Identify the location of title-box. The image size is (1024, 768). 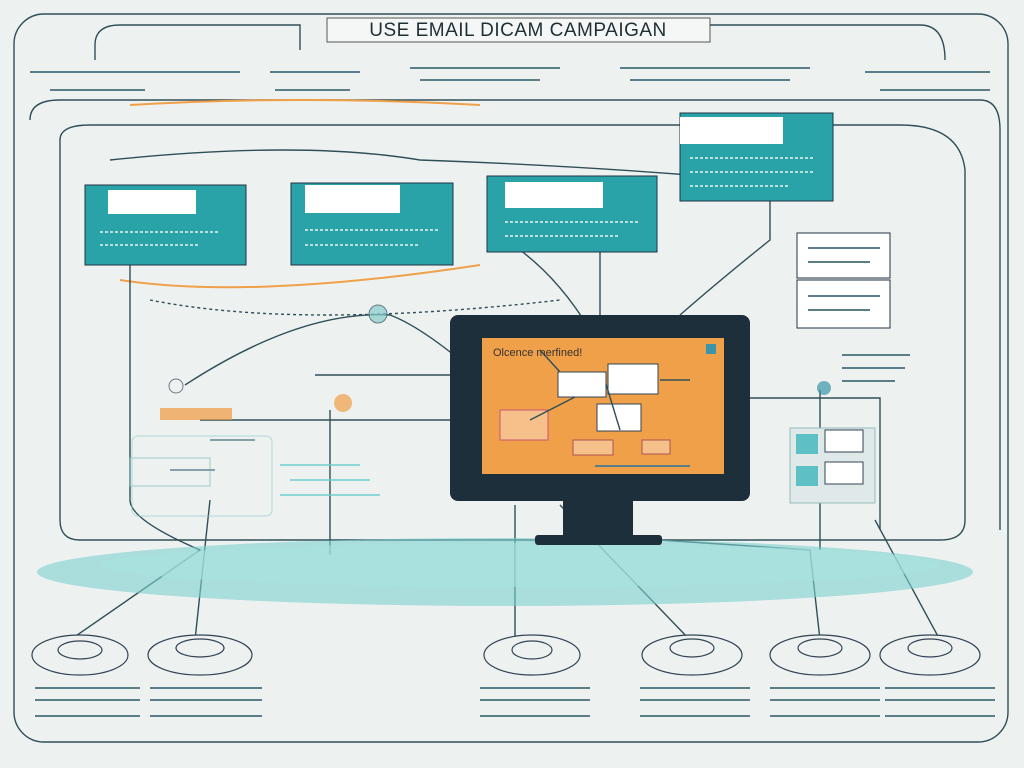
(518, 30).